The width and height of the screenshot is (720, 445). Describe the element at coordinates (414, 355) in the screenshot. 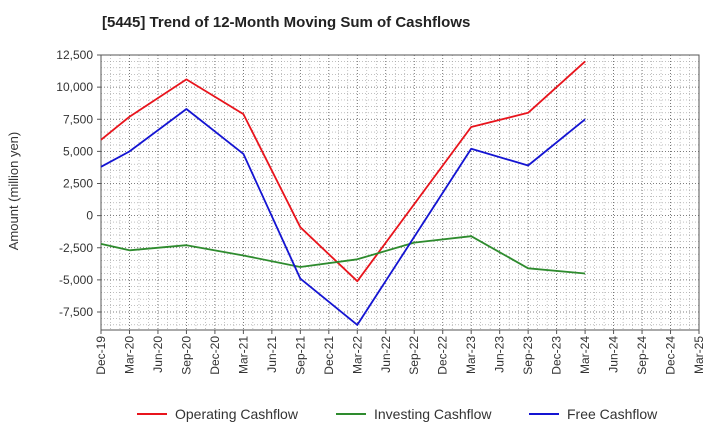

I see `x-tick-label: Sep-22` at that location.